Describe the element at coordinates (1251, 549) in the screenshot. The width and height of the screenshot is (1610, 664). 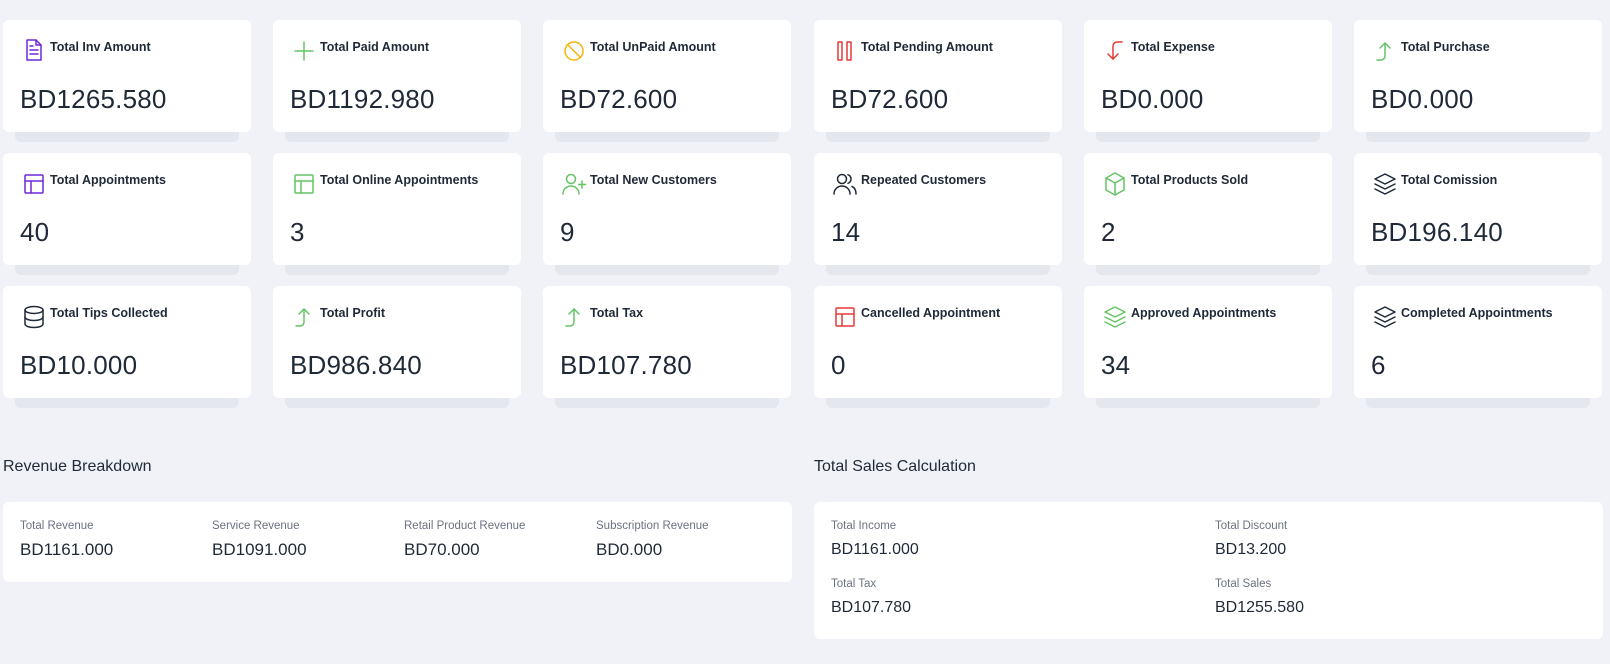
I see `total-discount-value: BD13.200` at that location.